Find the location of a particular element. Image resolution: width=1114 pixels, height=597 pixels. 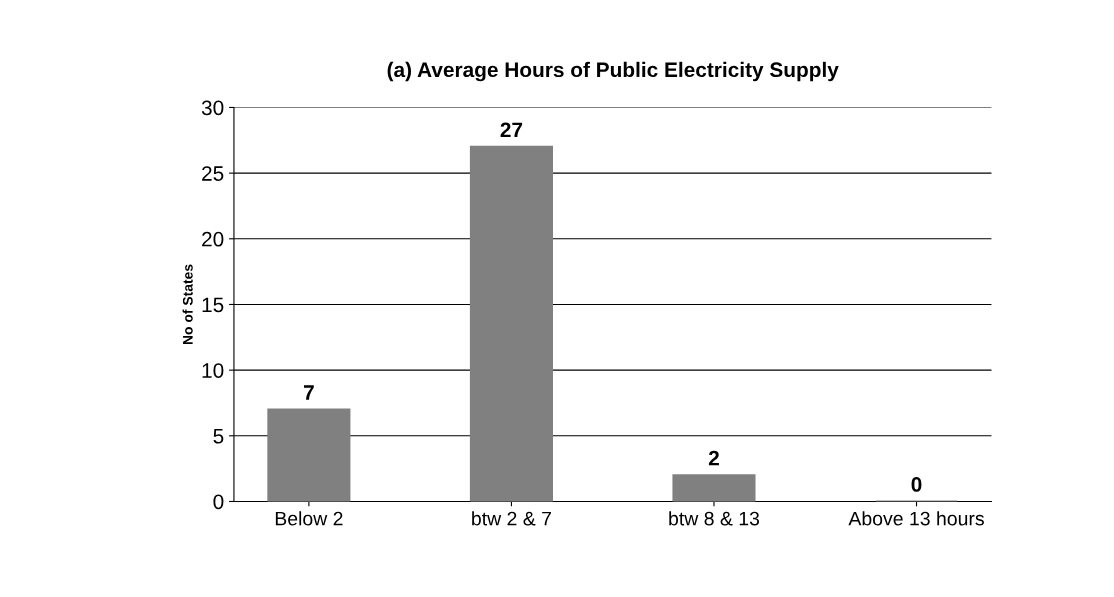

x-tick-label: btw 8 & 13 is located at coordinates (714, 518).